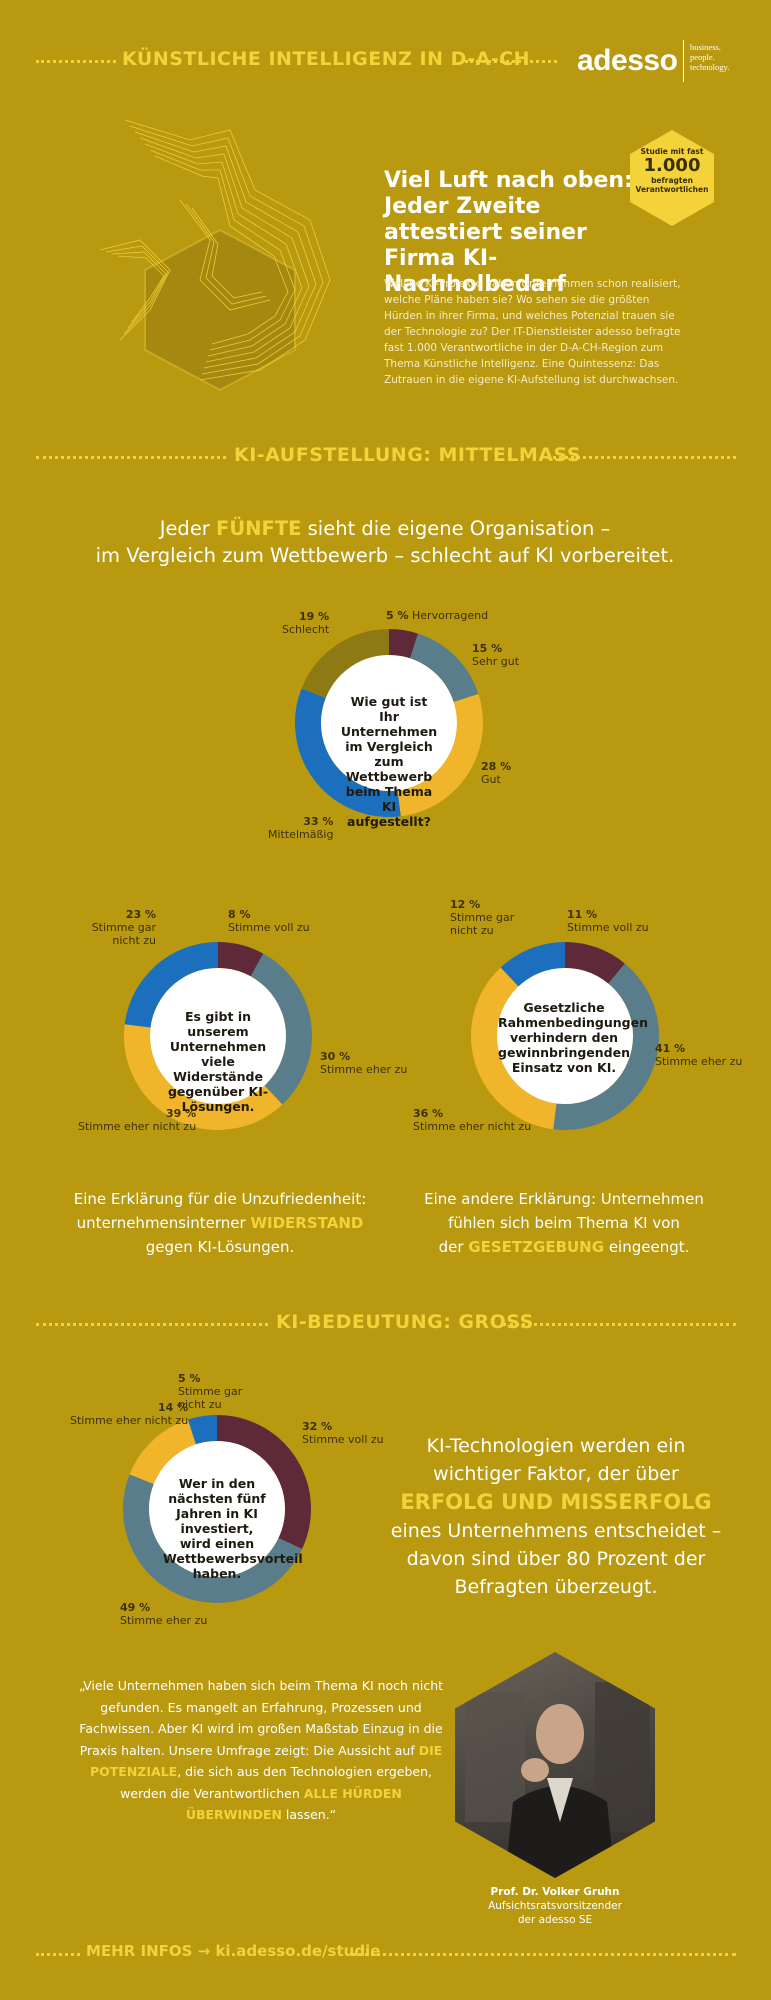 The image size is (771, 2000). What do you see at coordinates (364, 1063) in the screenshot?
I see `label-r-eher: 30 % Stimme eher zu` at bounding box center [364, 1063].